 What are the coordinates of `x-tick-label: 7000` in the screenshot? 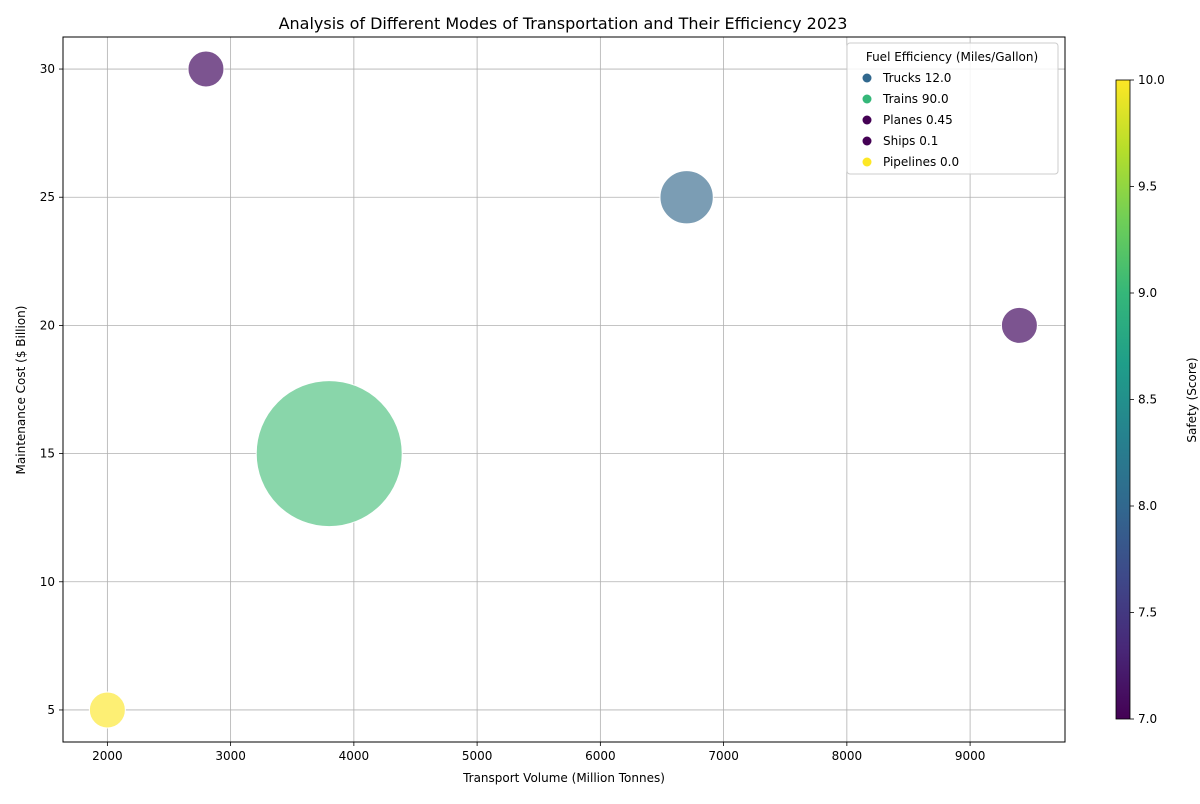 It's located at (723, 756).